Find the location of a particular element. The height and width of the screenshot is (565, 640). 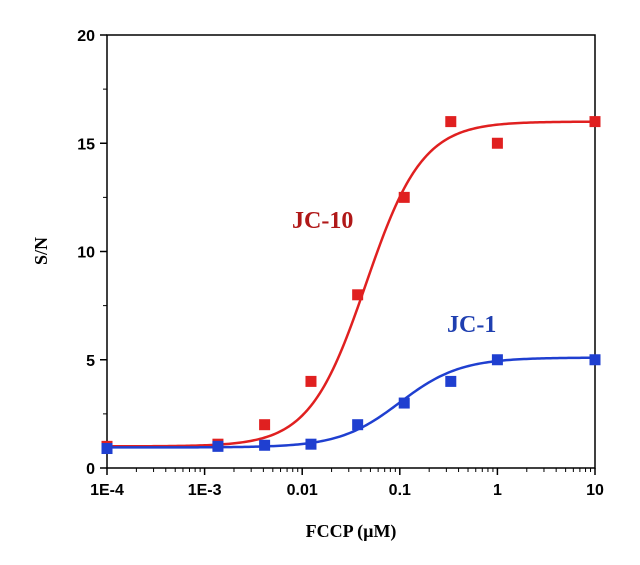

y-tick-label: 5 is located at coordinates (90, 361).